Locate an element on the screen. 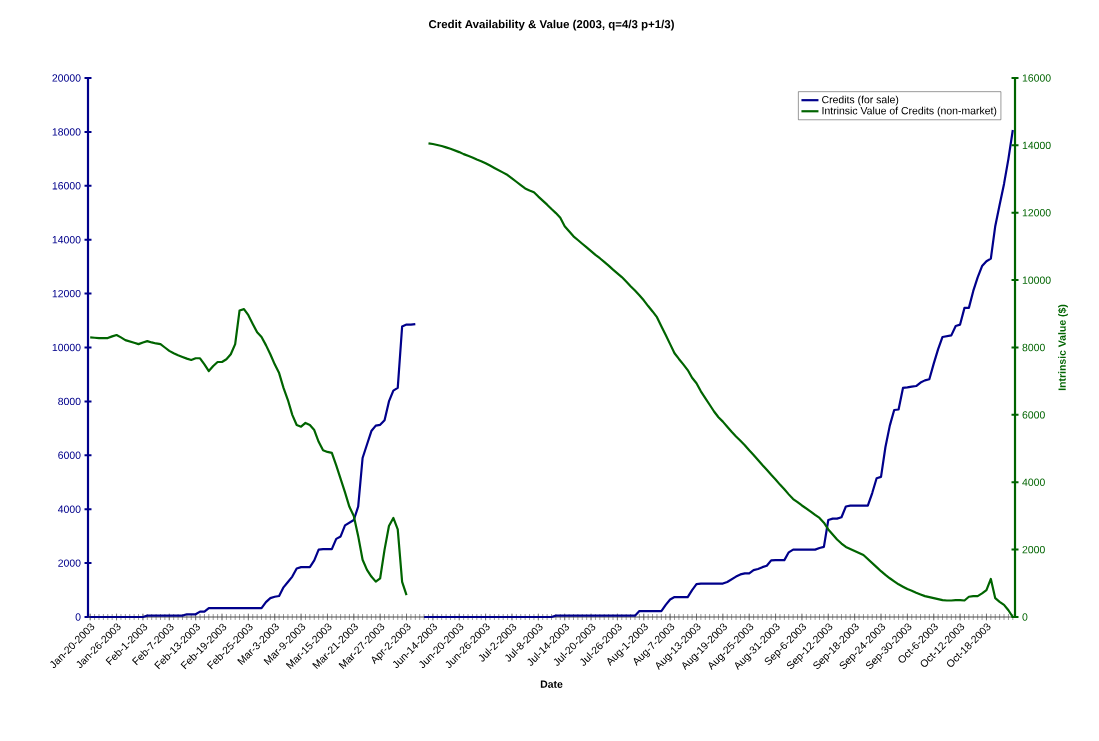 This screenshot has width=1099, height=741. y-tick-label: 0 is located at coordinates (78, 617).